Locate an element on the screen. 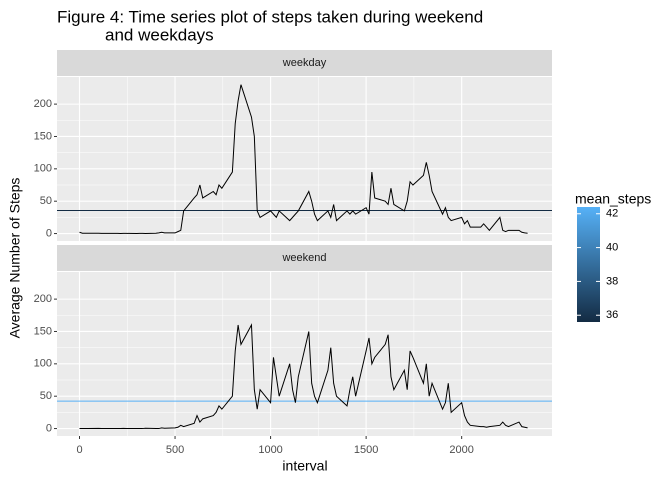  legend-title: mean_steps is located at coordinates (613, 199).